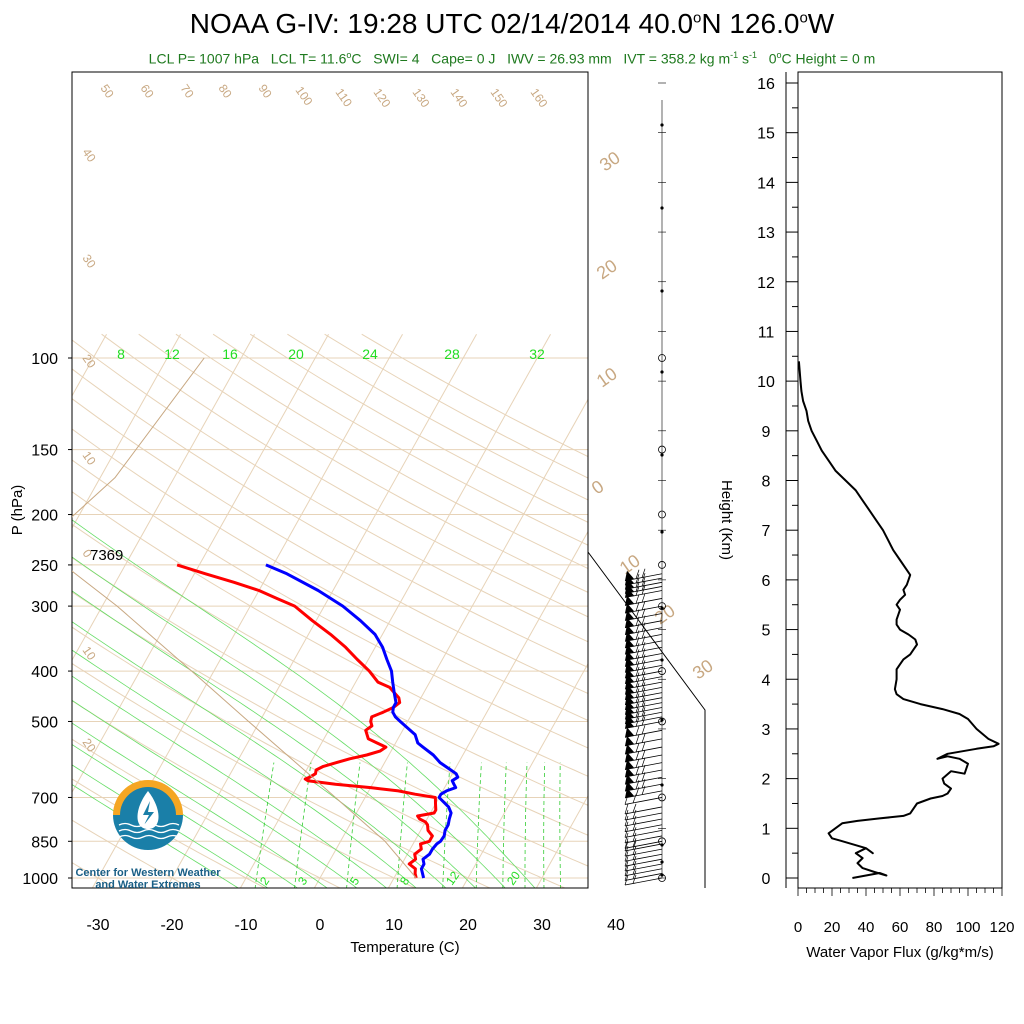 The height and width of the screenshot is (1024, 1024). I want to click on height-annotation: 7369, so click(106, 555).